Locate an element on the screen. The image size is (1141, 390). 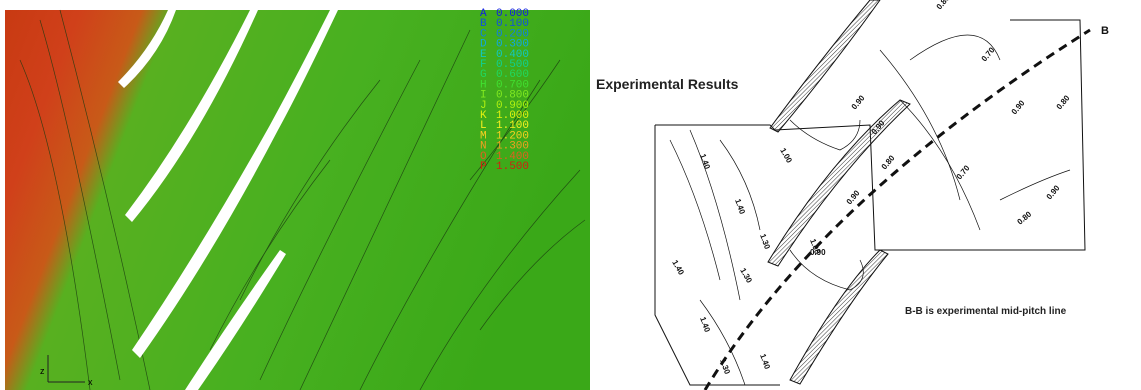
legend-letter: G is located at coordinates (483, 75).